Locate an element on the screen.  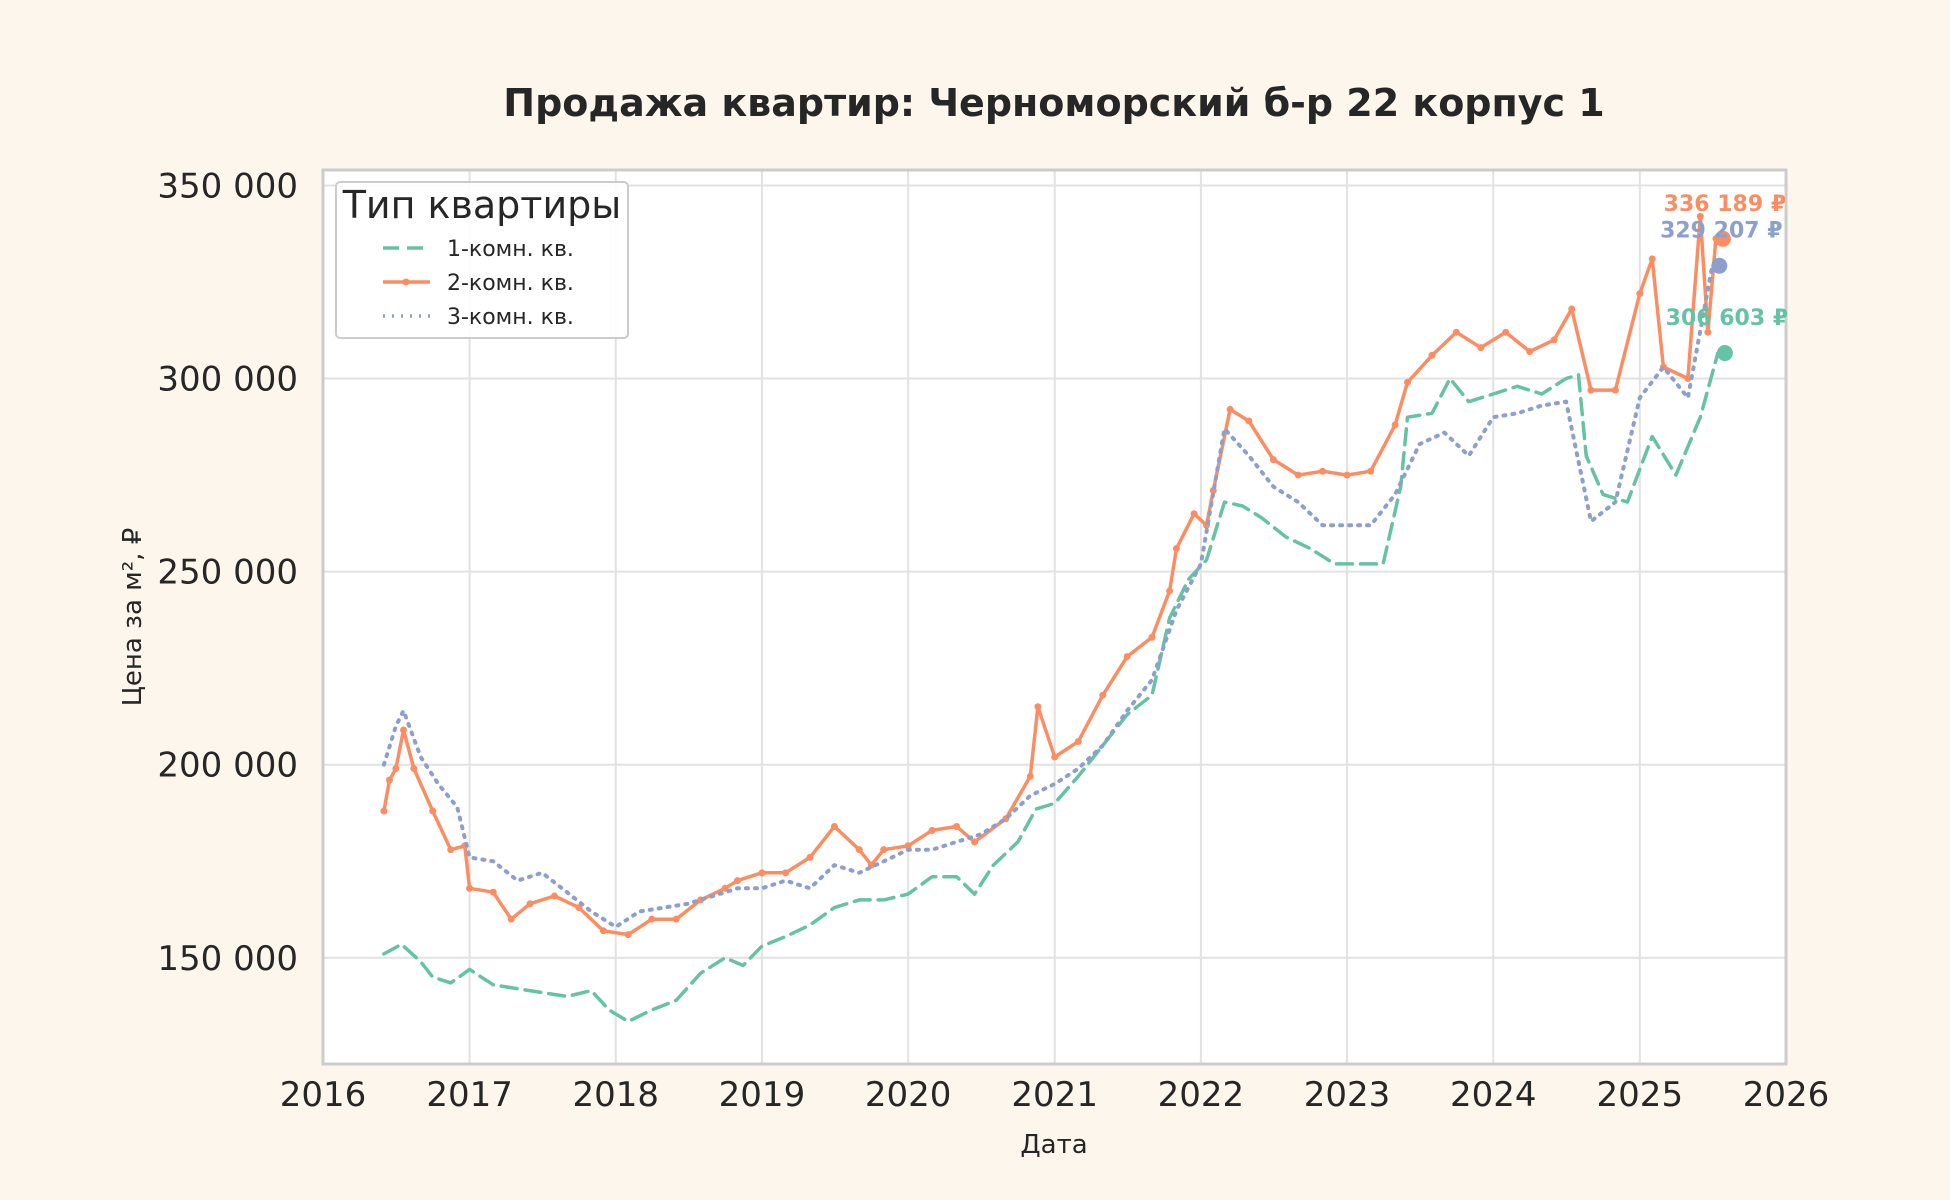
x-tick-label: 2024 is located at coordinates (1493, 1095).